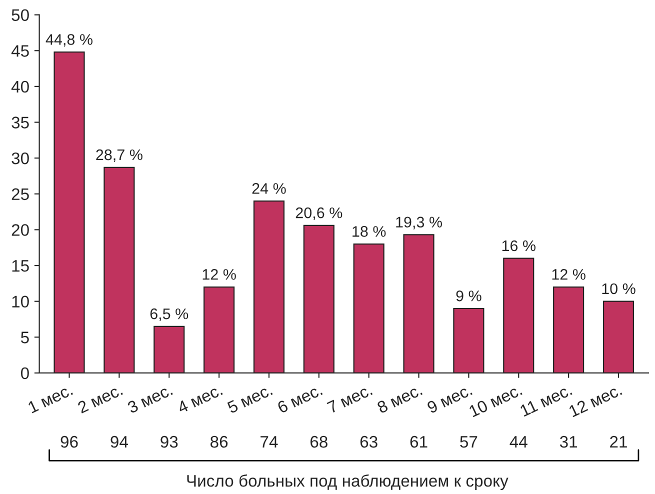 Image resolution: width=655 pixels, height=494 pixels. Describe the element at coordinates (24, 338) in the screenshot. I see `y-tick-label: 5` at that location.